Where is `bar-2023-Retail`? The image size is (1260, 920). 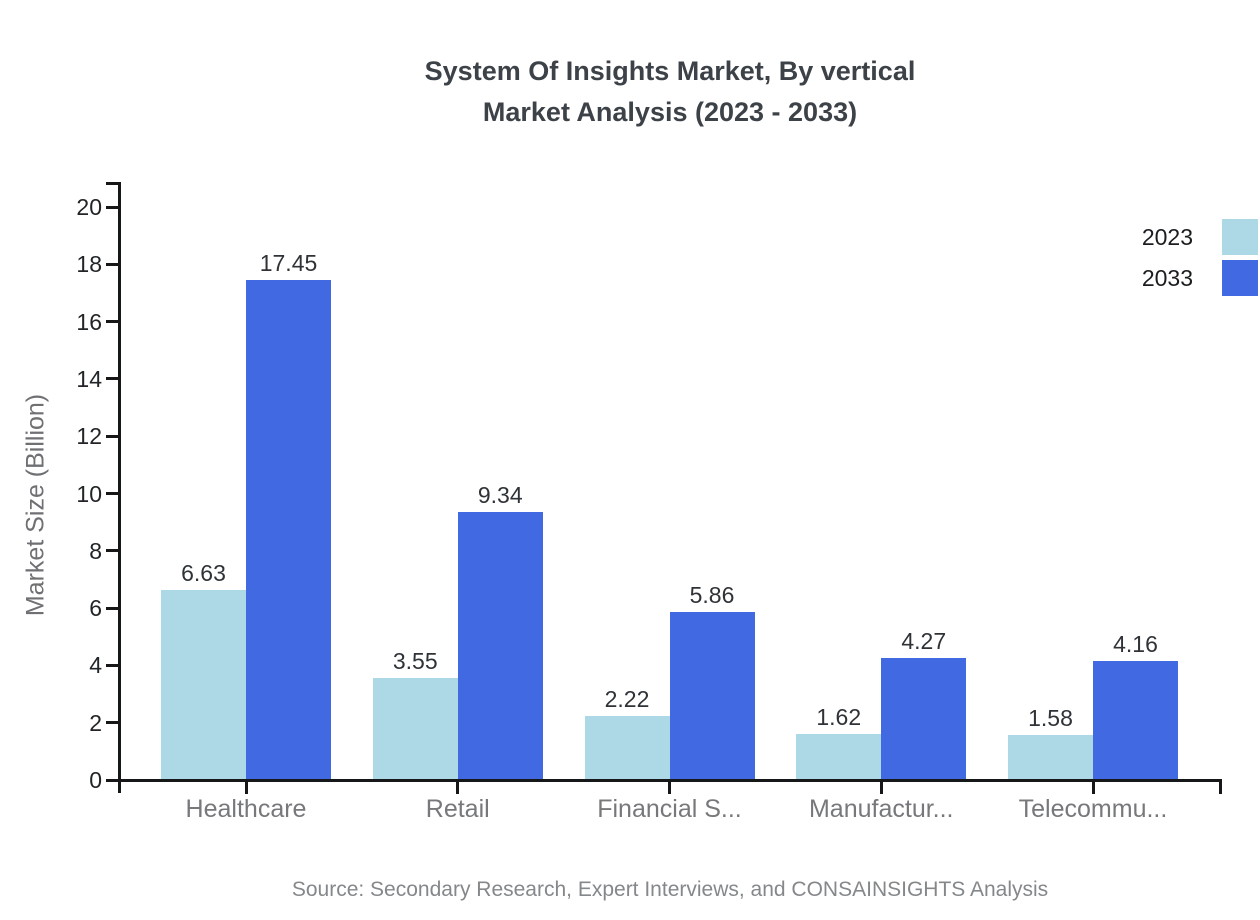
bar-2023-Retail is located at coordinates (415, 729).